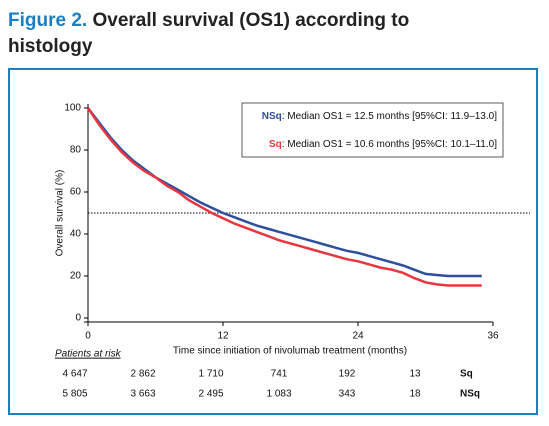 The height and width of the screenshot is (426, 549). I want to click on x-tick-label: 0, so click(88, 336).